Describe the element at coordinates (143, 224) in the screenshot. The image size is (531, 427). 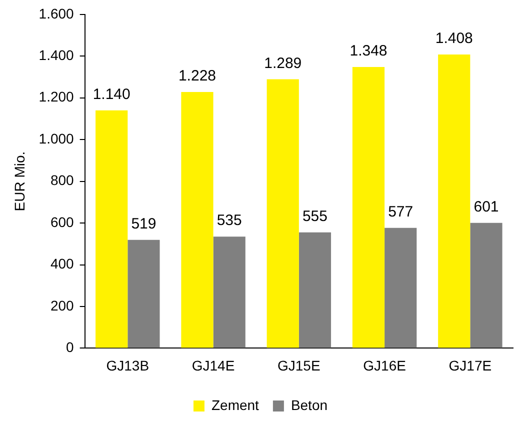
I see `data-label: 519` at that location.